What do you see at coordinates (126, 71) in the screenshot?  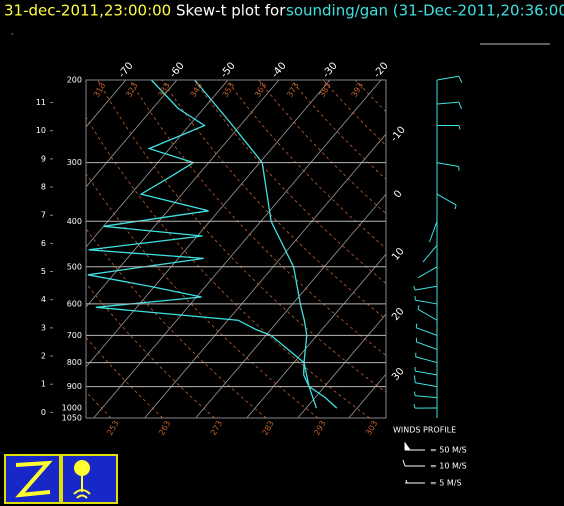 I see `x-tick-label: -70` at bounding box center [126, 71].